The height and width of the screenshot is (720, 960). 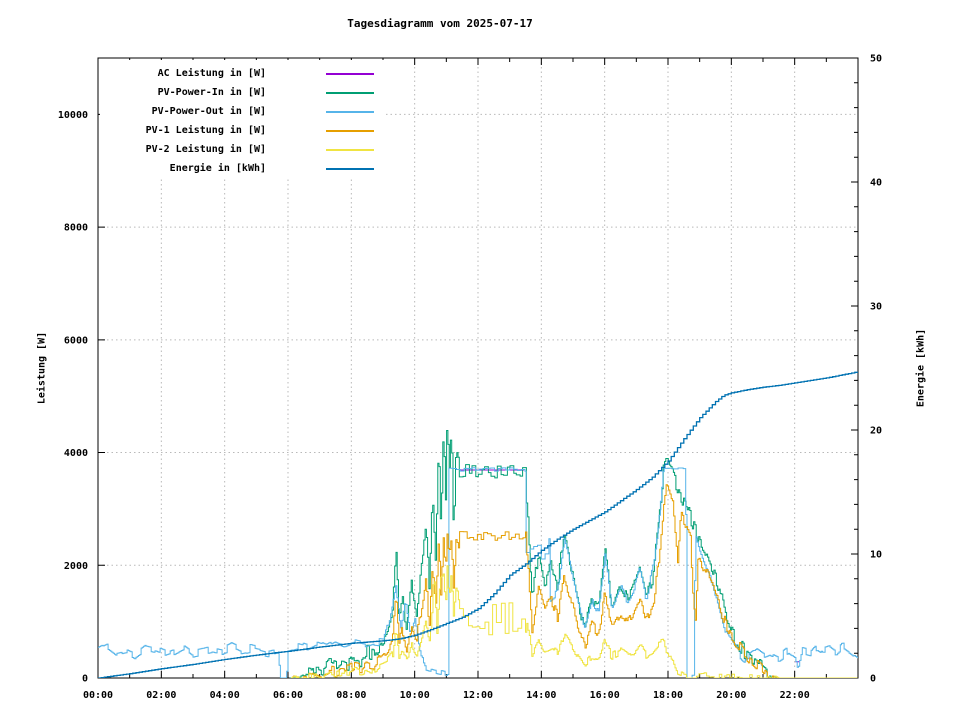 What do you see at coordinates (605, 695) in the screenshot?
I see `x-tick-label: 16:00` at bounding box center [605, 695].